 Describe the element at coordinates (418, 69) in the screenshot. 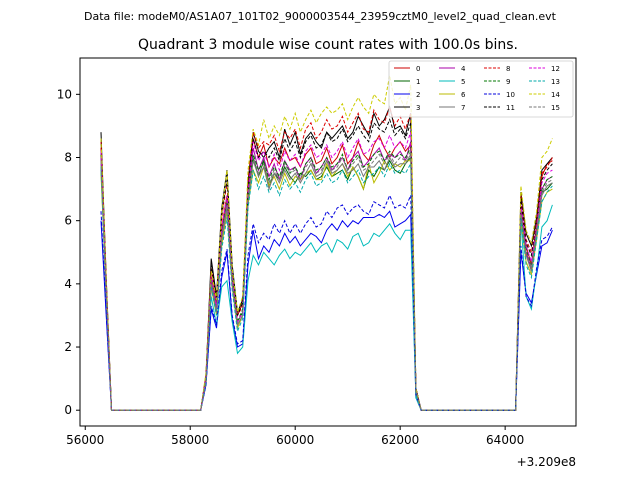

I see `legend-label-0: 0` at that location.